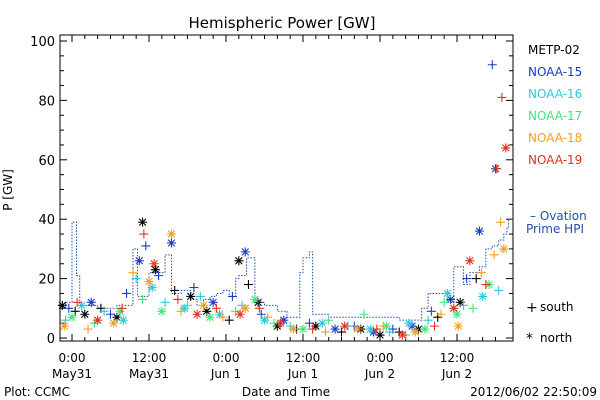 Image resolution: width=600 pixels, height=400 pixels. What do you see at coordinates (555, 138) in the screenshot?
I see `legend-item-noaa-18: NOAA-18` at bounding box center [555, 138].